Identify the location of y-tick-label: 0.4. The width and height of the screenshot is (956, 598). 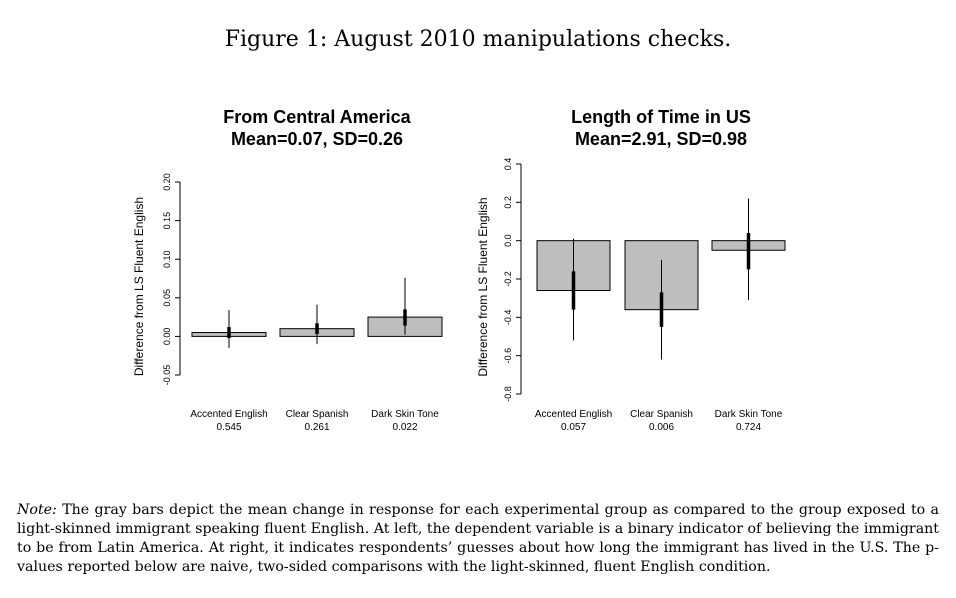
(508, 164).